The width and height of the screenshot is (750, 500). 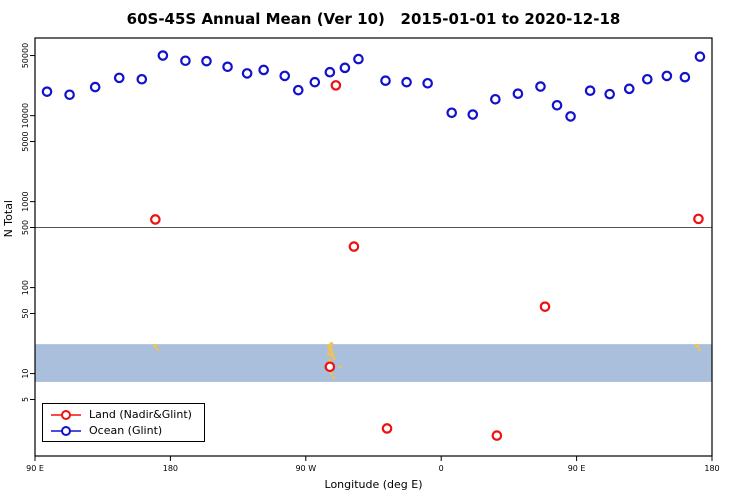 What do you see at coordinates (140, 414) in the screenshot?
I see `legend-label-land: Land (Nadir&Glint)` at bounding box center [140, 414].